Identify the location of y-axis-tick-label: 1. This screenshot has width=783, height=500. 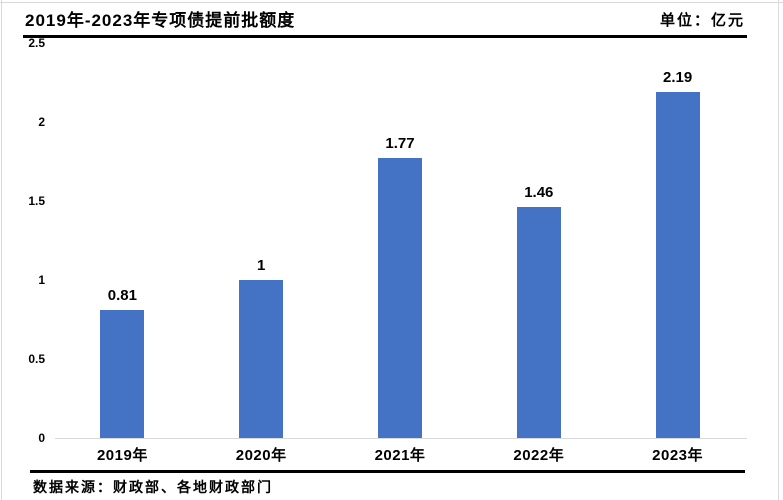
(41, 280).